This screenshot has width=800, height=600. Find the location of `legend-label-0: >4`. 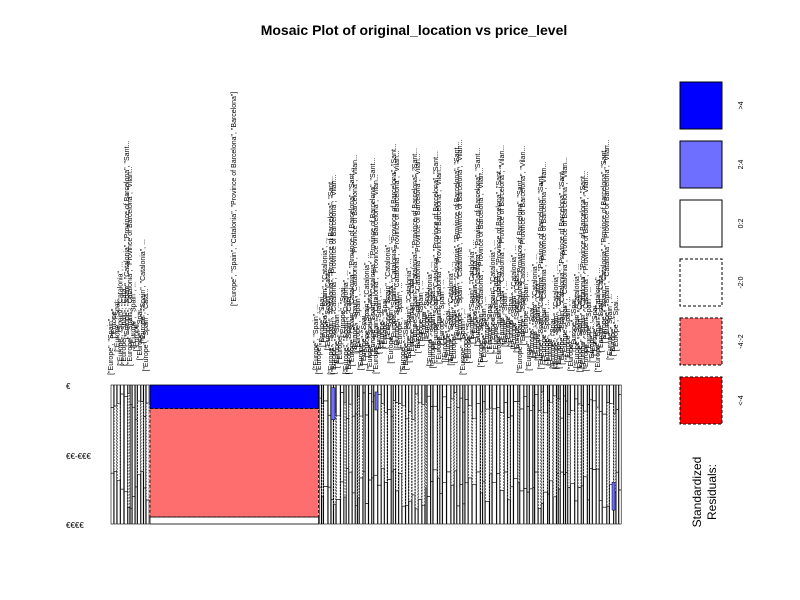

legend-label-0: >4 is located at coordinates (741, 105).